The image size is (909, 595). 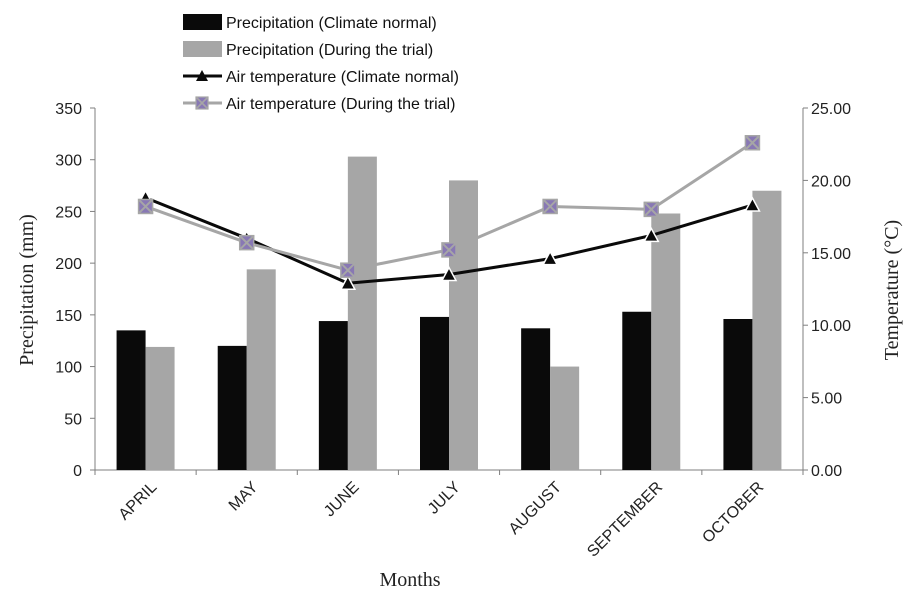 I want to click on left-axis-ticks: 0 50 100 150 200 250 300 350, so click(x=75, y=290).